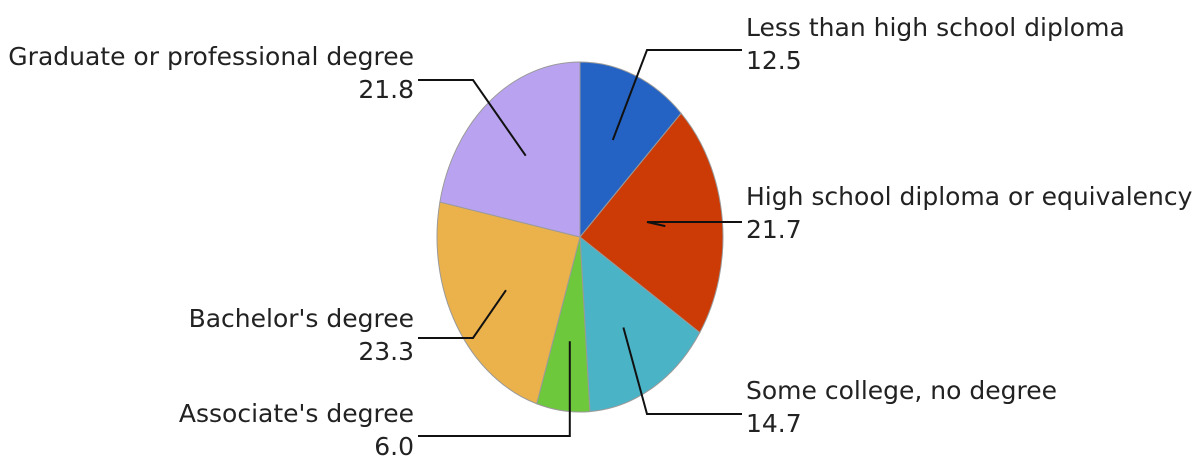 Image resolution: width=1194 pixels, height=462 pixels. What do you see at coordinates (386, 89) in the screenshot?
I see `slice-value-graduate: 21.8` at bounding box center [386, 89].